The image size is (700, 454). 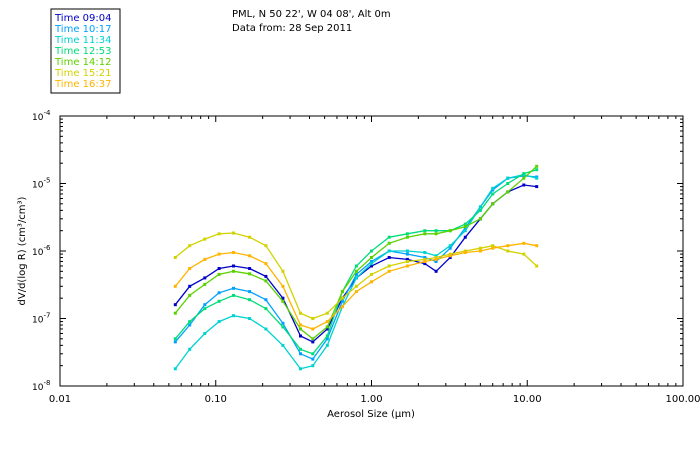 I want to click on x-tick-label: 10.00, so click(x=527, y=399).